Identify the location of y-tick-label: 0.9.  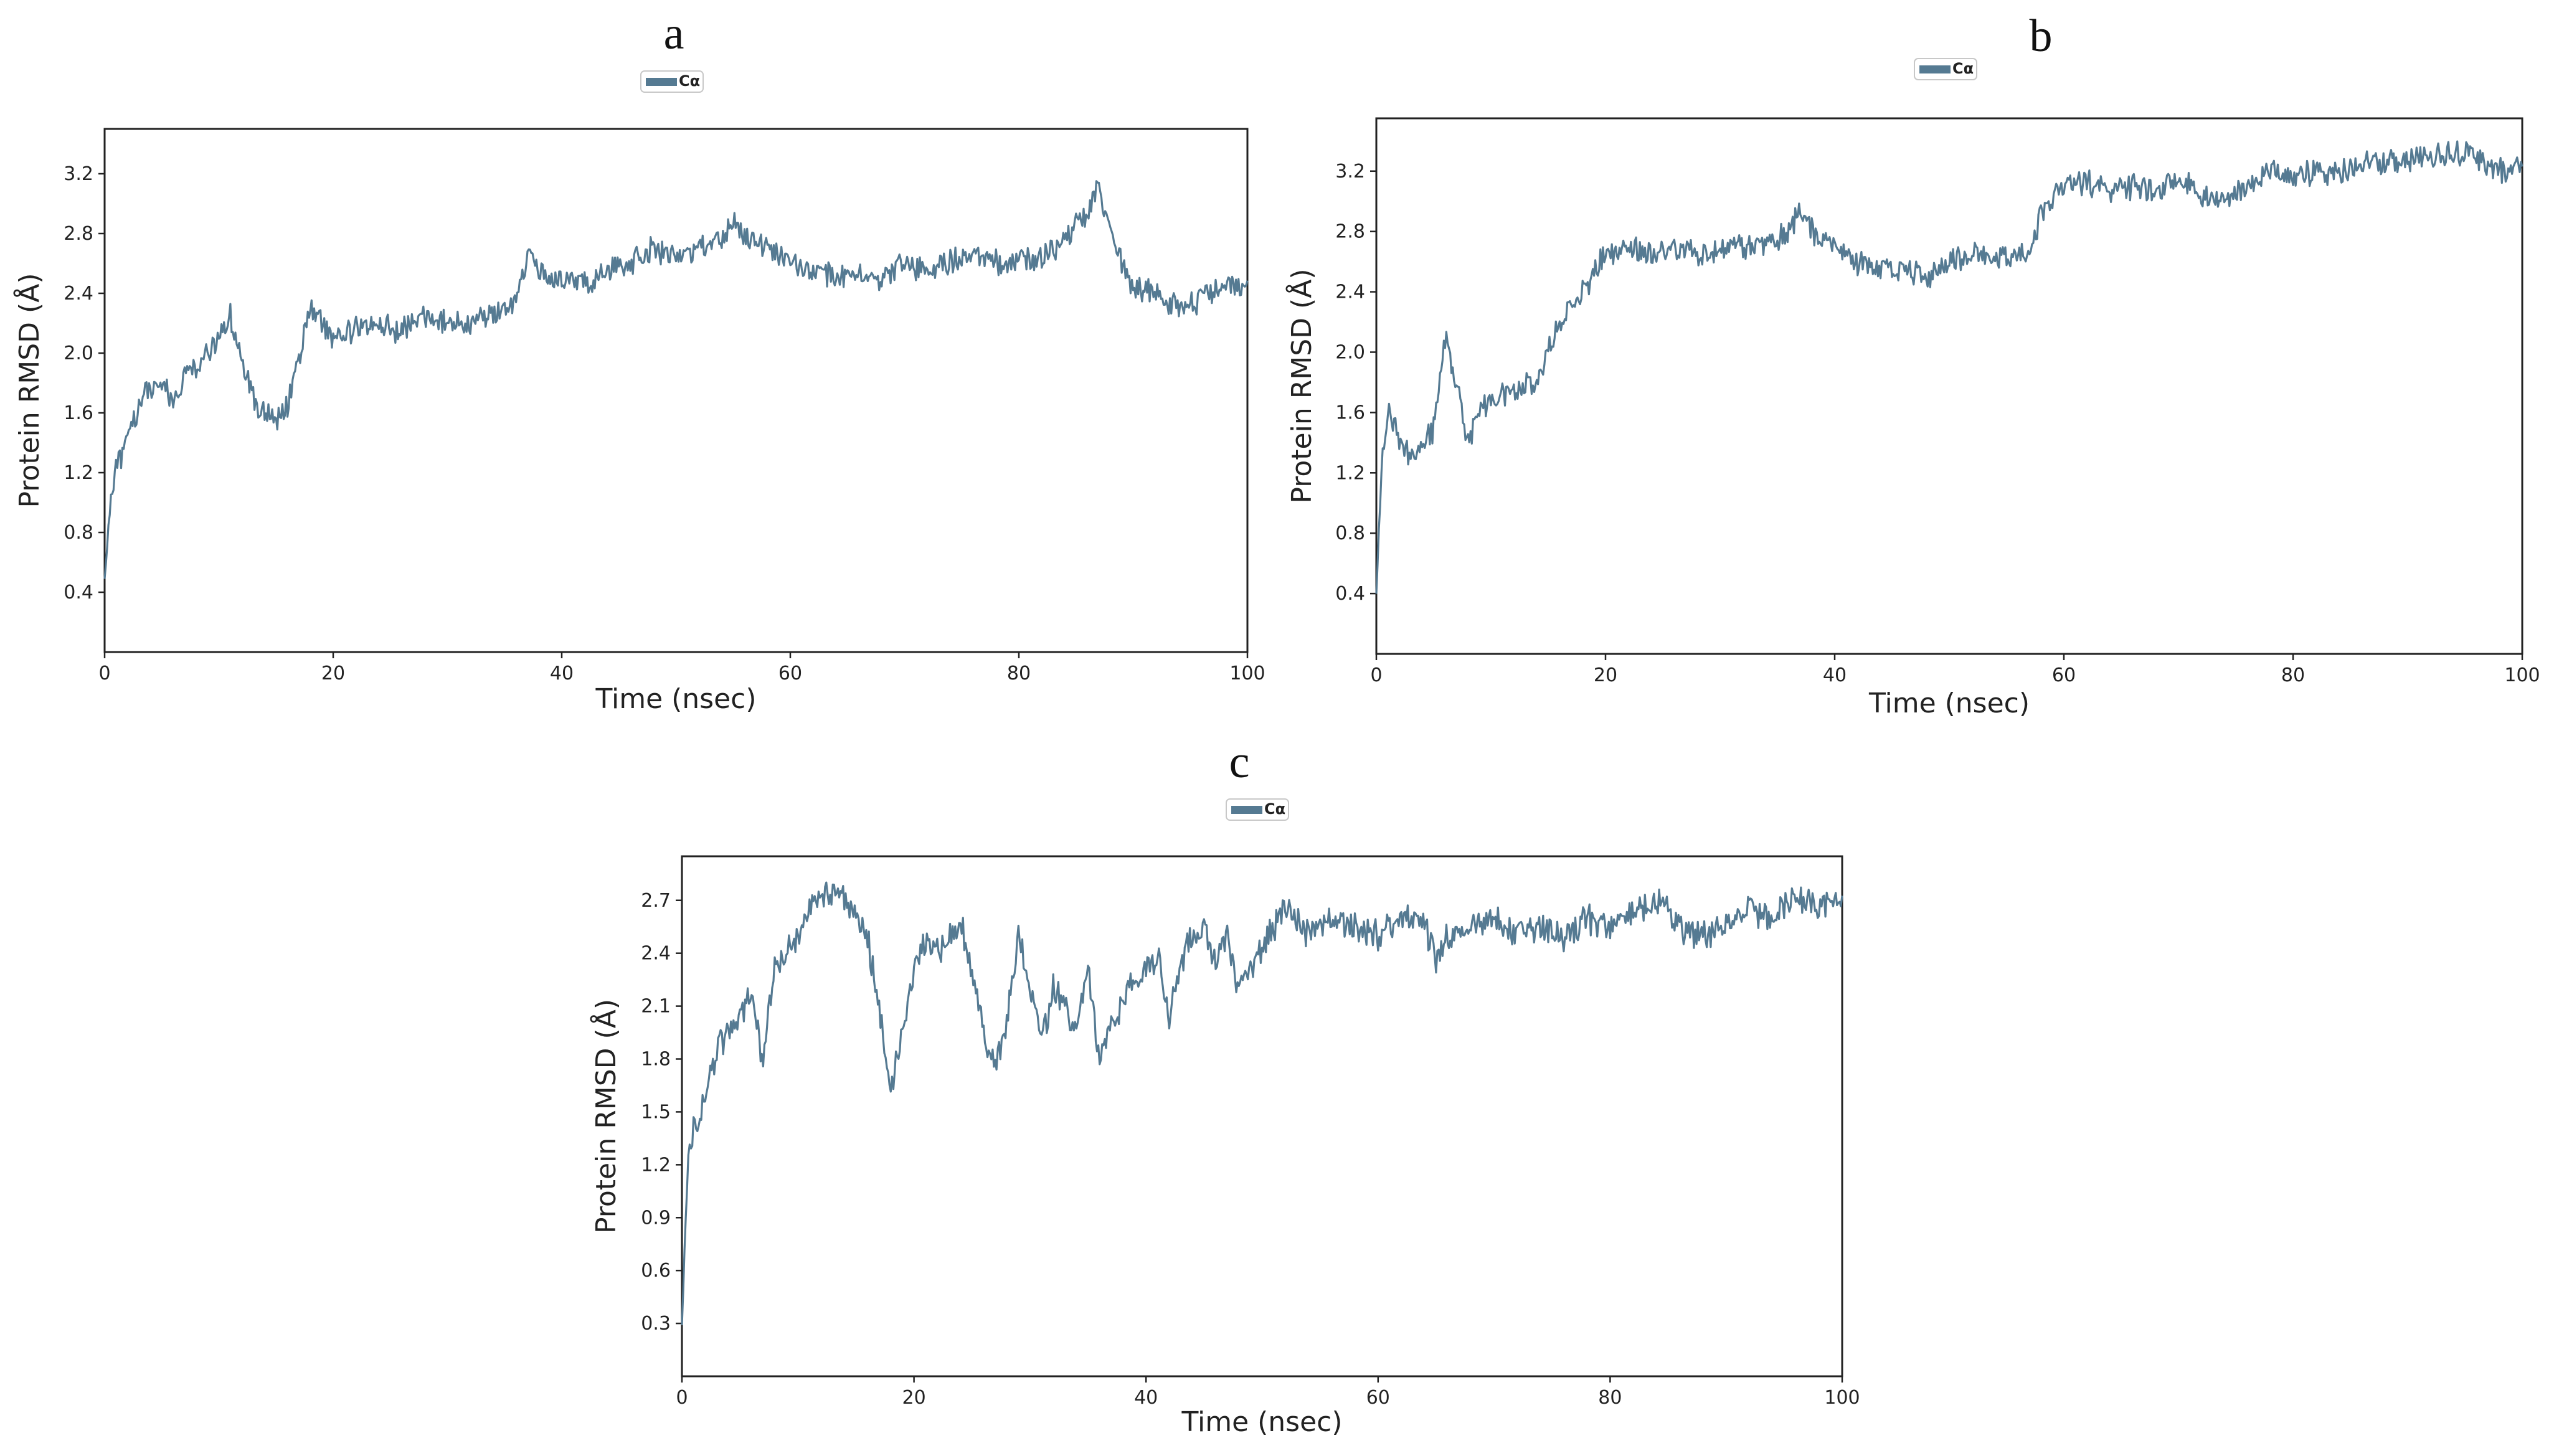
(656, 1218).